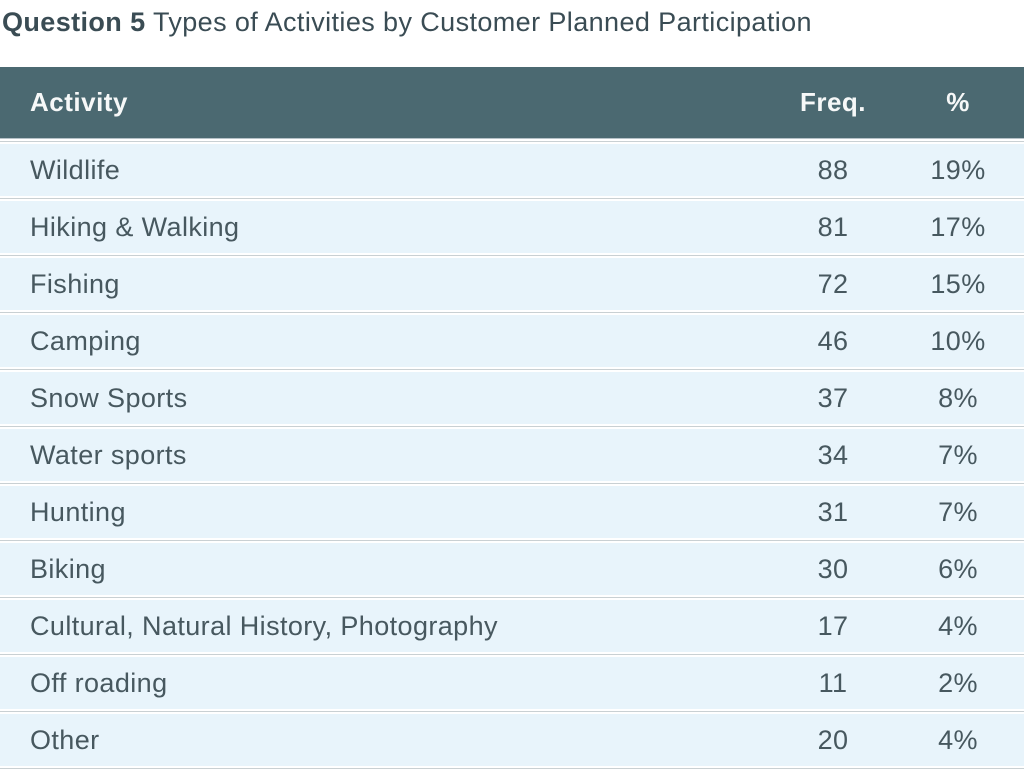 The image size is (1024, 782). What do you see at coordinates (512, 170) in the screenshot?
I see `table-row: Wildlife 88 19%` at bounding box center [512, 170].